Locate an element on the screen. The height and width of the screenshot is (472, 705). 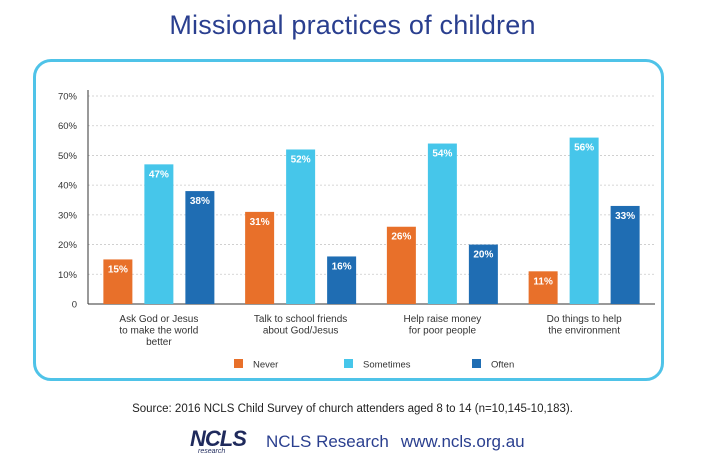
y-tick-label: 70% is located at coordinates (68, 97).